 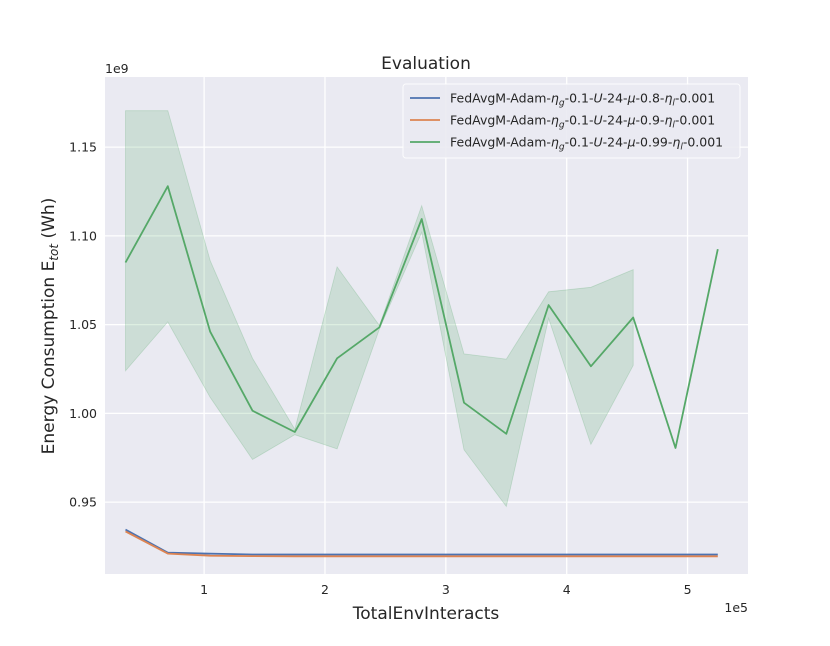 What do you see at coordinates (650, 98) in the screenshot?
I see `legend-label-part: -0.8-` at bounding box center [650, 98].